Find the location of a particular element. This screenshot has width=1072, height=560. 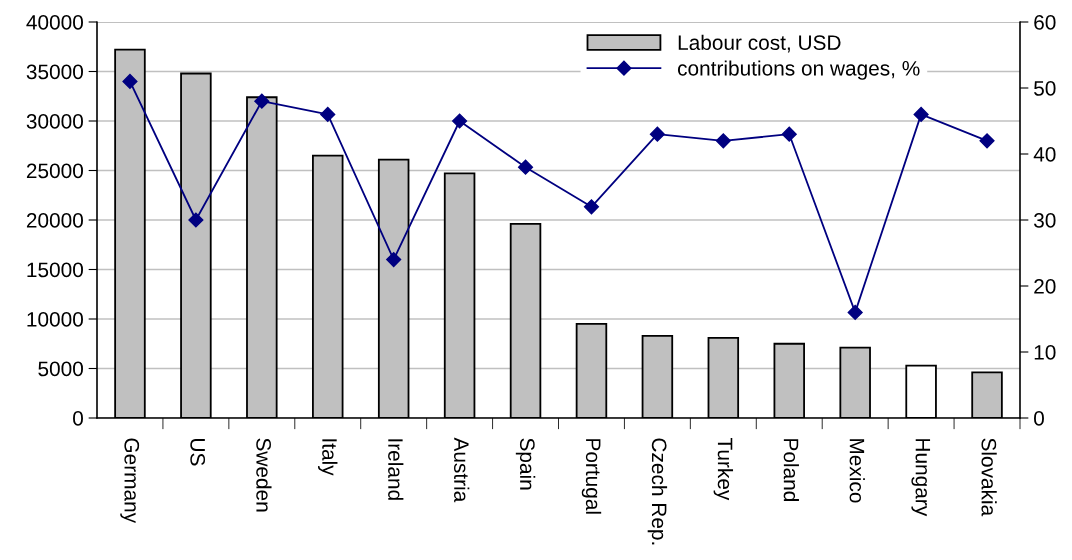

y2-tick-label: 40 is located at coordinates (1044, 154).